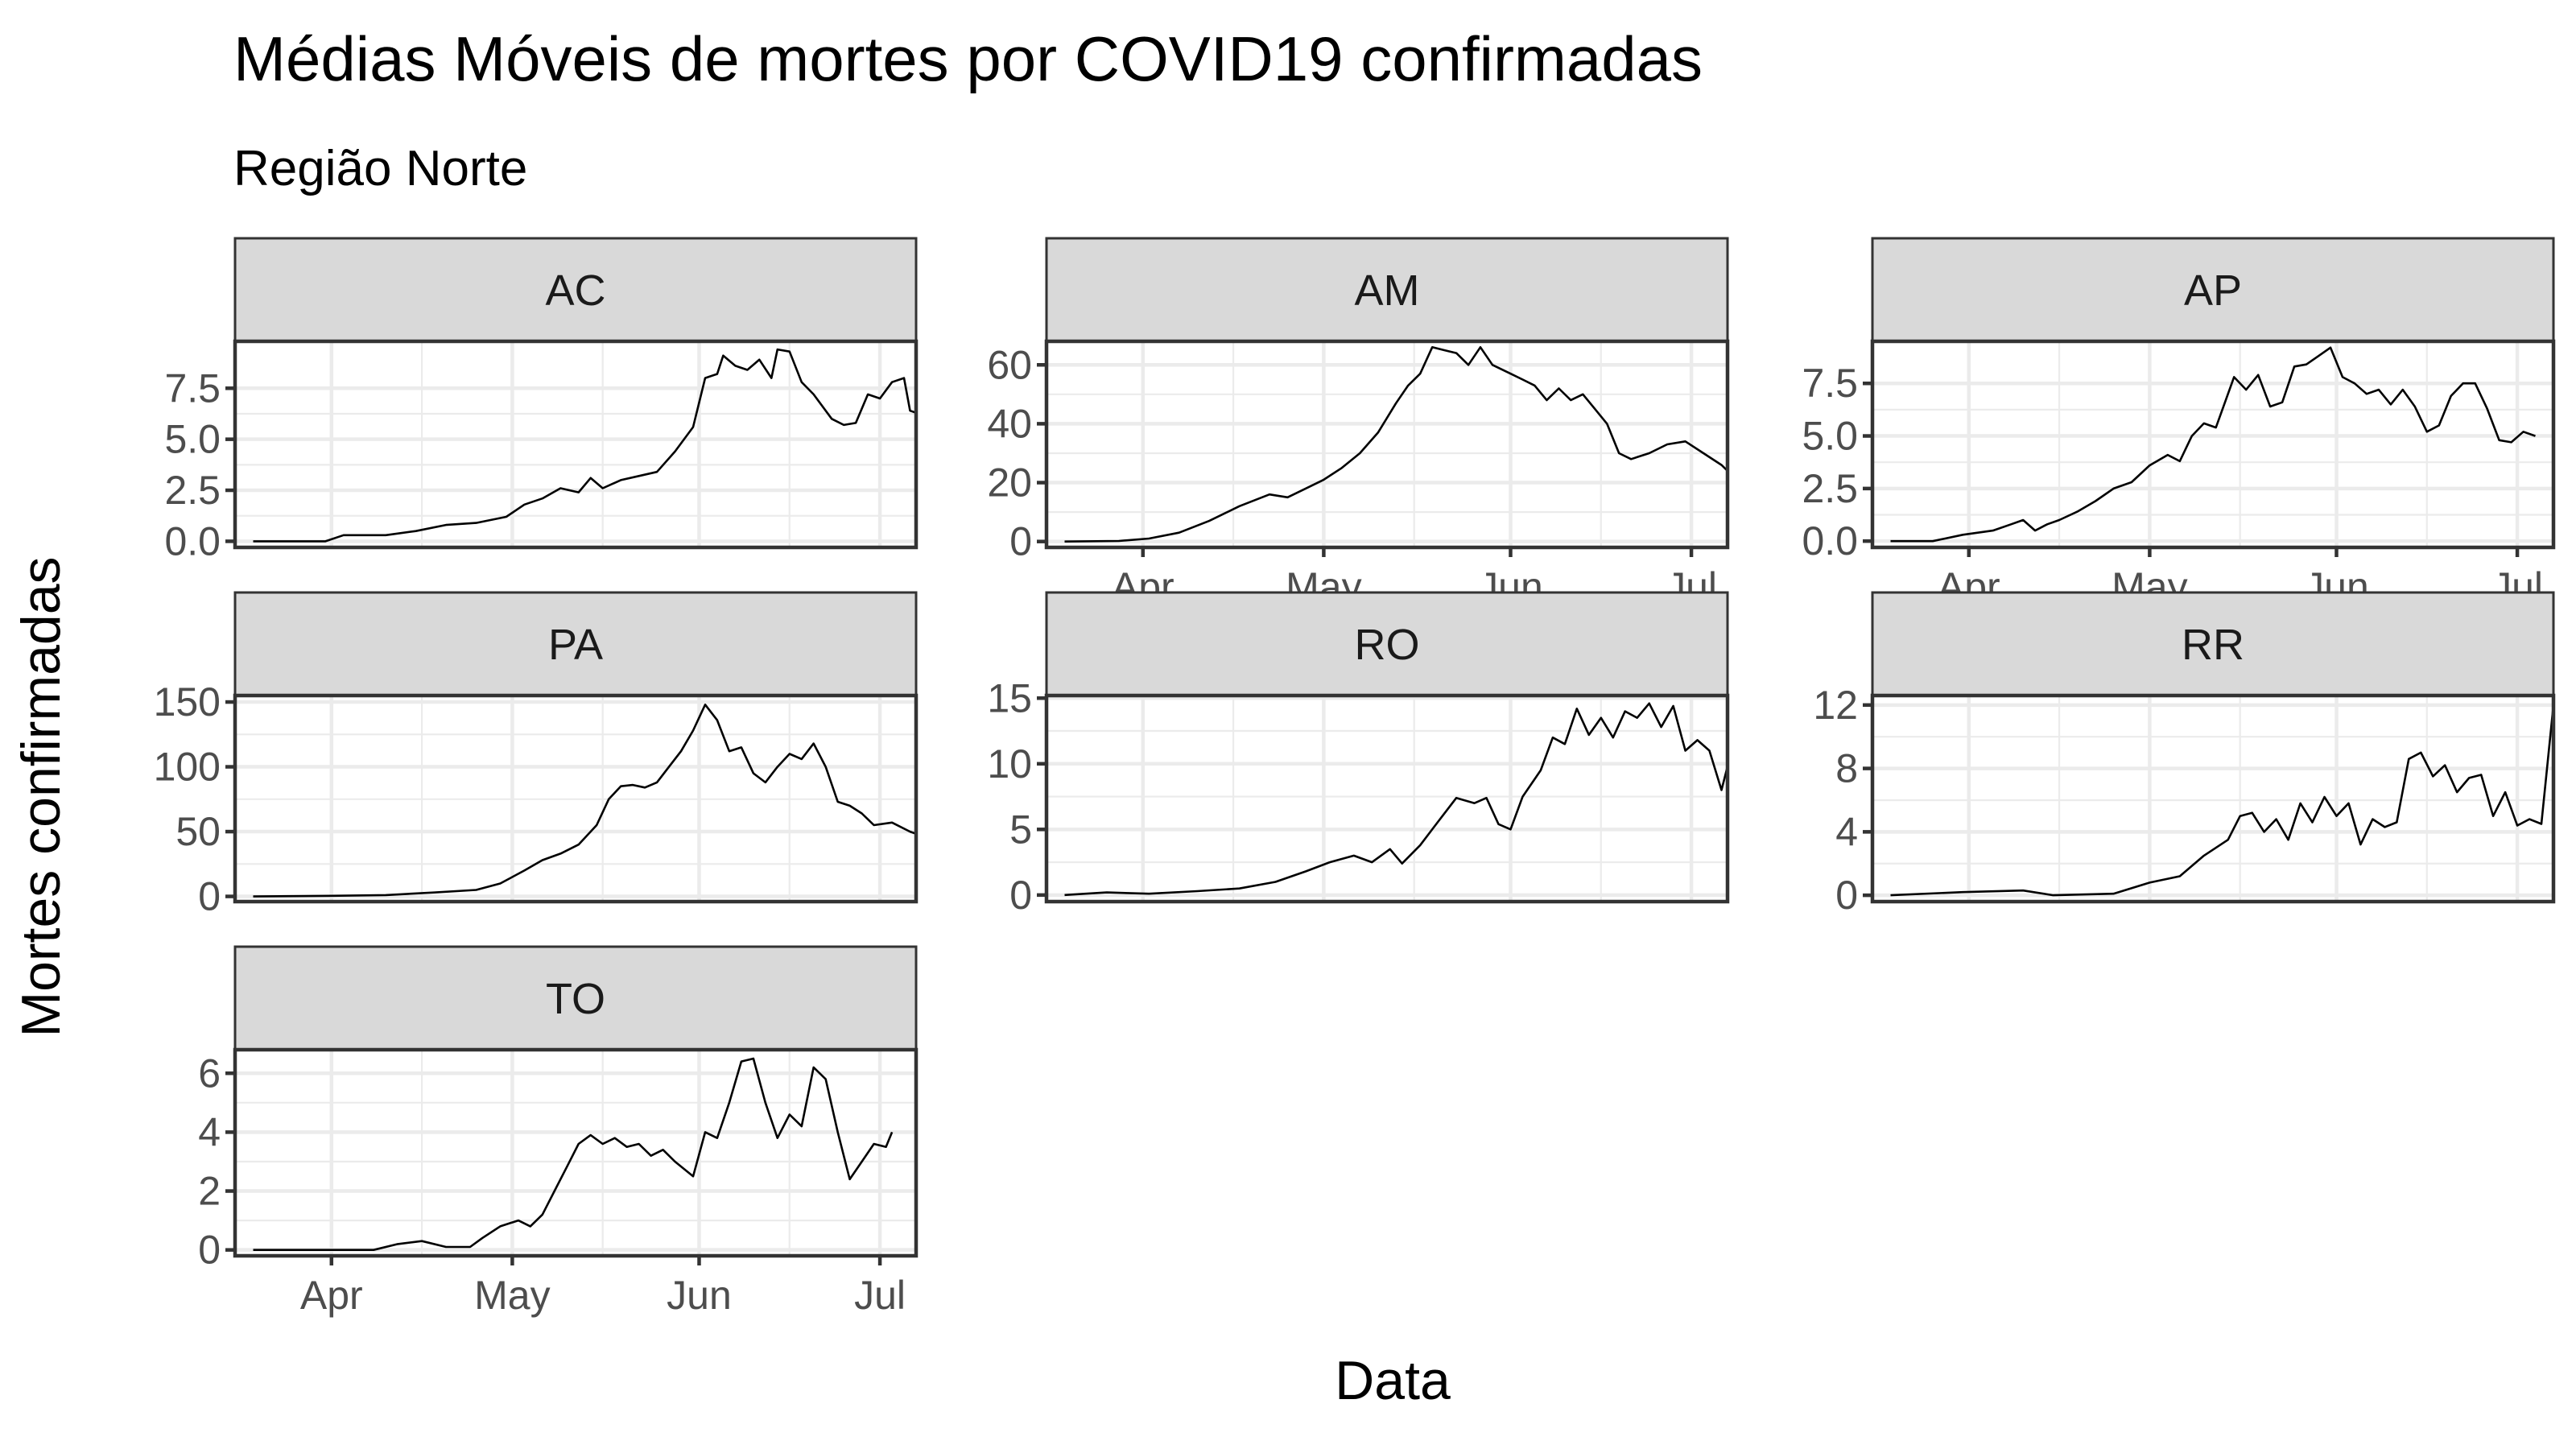 Image resolution: width=2576 pixels, height=1449 pixels. What do you see at coordinates (1396, 444) in the screenshot?
I see `series-line-am` at bounding box center [1396, 444].